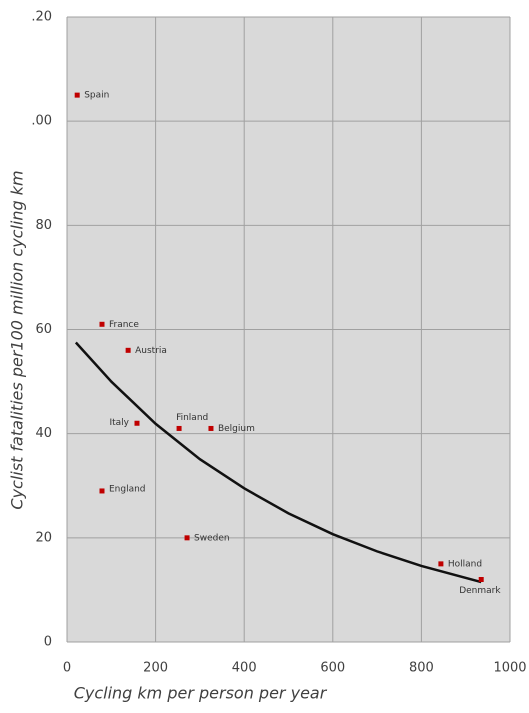 Image resolution: width=529 pixels, height=713 pixels. I want to click on y-tick-label: .00, so click(41, 121).